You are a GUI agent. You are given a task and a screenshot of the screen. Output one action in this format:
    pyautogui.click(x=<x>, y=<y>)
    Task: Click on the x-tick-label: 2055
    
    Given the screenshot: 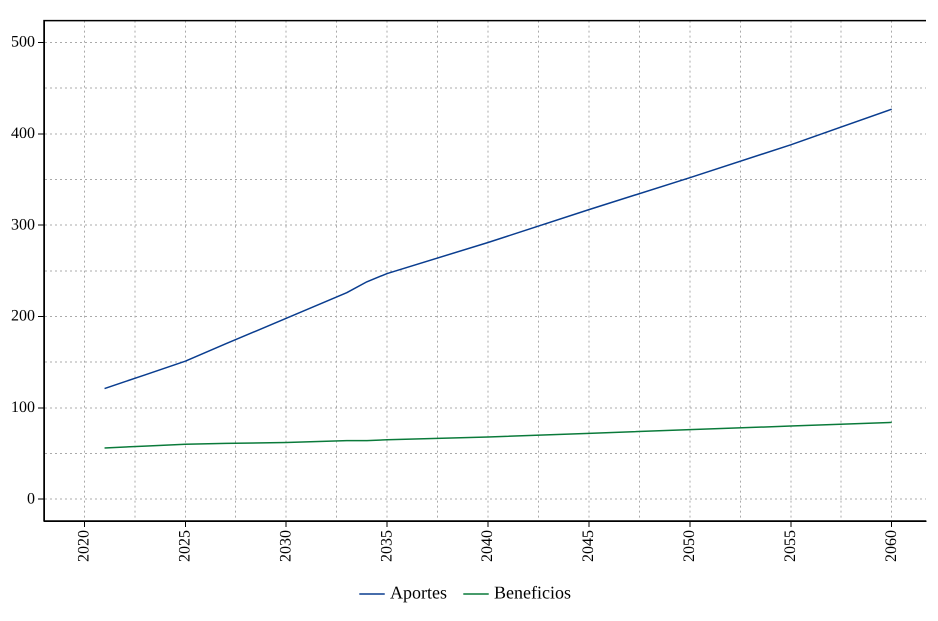 What is the action you would take?
    pyautogui.click(x=790, y=546)
    